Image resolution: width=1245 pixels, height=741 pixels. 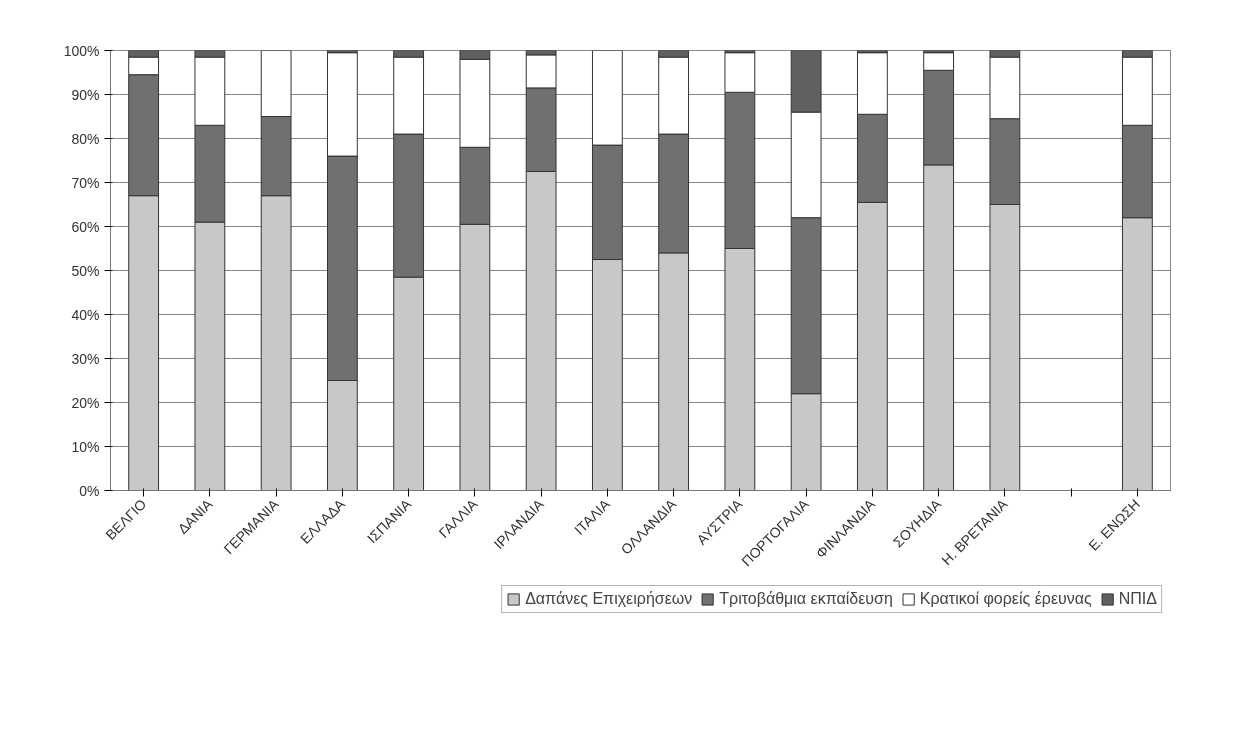 What do you see at coordinates (81, 50) in the screenshot?
I see `y-tick-label: 100%` at bounding box center [81, 50].